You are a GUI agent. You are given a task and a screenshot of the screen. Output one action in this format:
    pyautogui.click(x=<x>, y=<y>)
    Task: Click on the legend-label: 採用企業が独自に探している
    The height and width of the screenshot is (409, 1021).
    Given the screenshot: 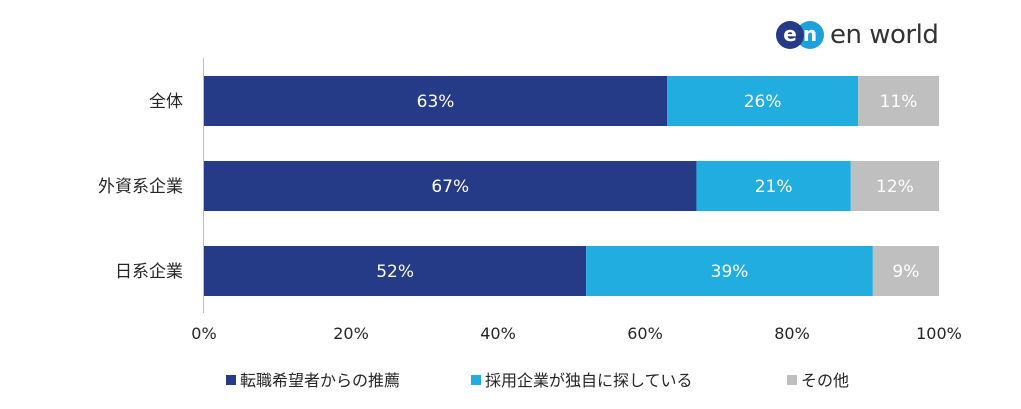 What is the action you would take?
    pyautogui.click(x=589, y=380)
    